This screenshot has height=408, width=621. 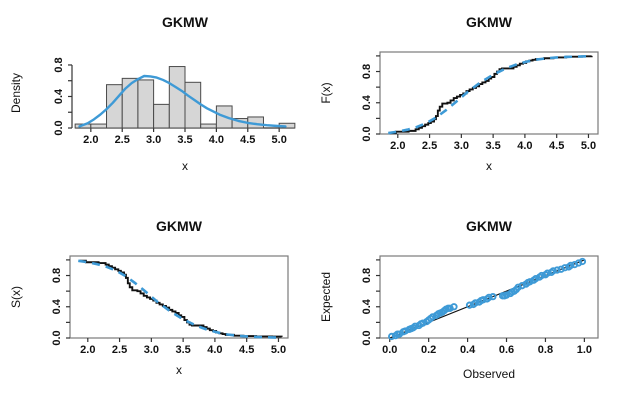 What do you see at coordinates (506, 350) in the screenshot?
I see `x-tick-label: 0.6` at bounding box center [506, 350].